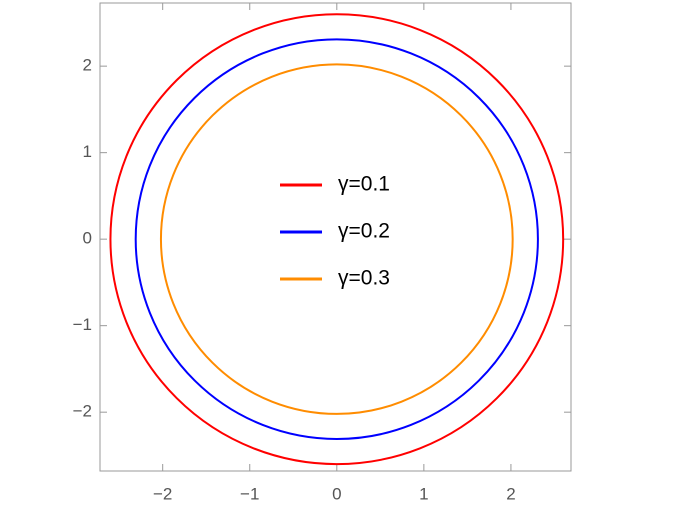 The image size is (679, 512). What do you see at coordinates (364, 278) in the screenshot?
I see `legend-label: γ=0.3` at bounding box center [364, 278].